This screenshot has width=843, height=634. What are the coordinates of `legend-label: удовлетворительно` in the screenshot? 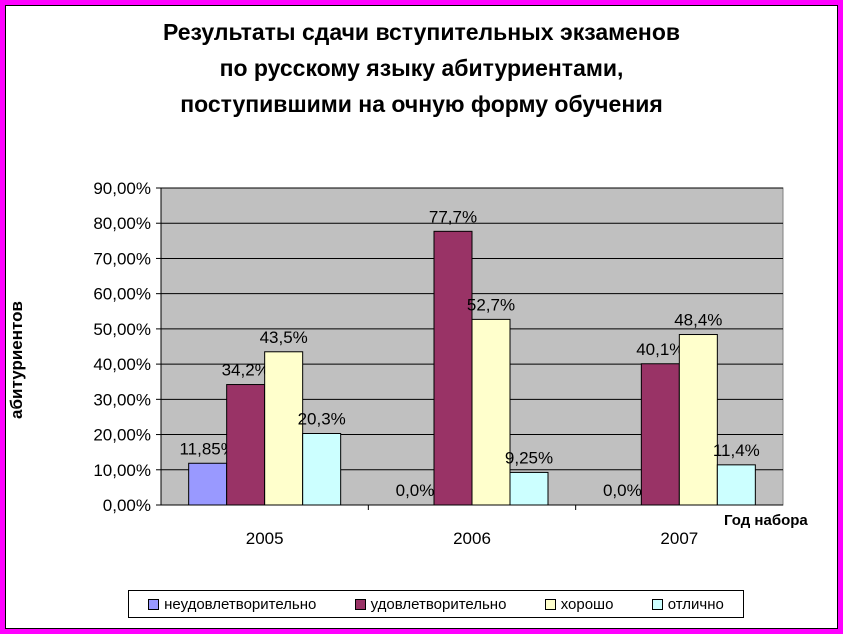 It's located at (438, 604).